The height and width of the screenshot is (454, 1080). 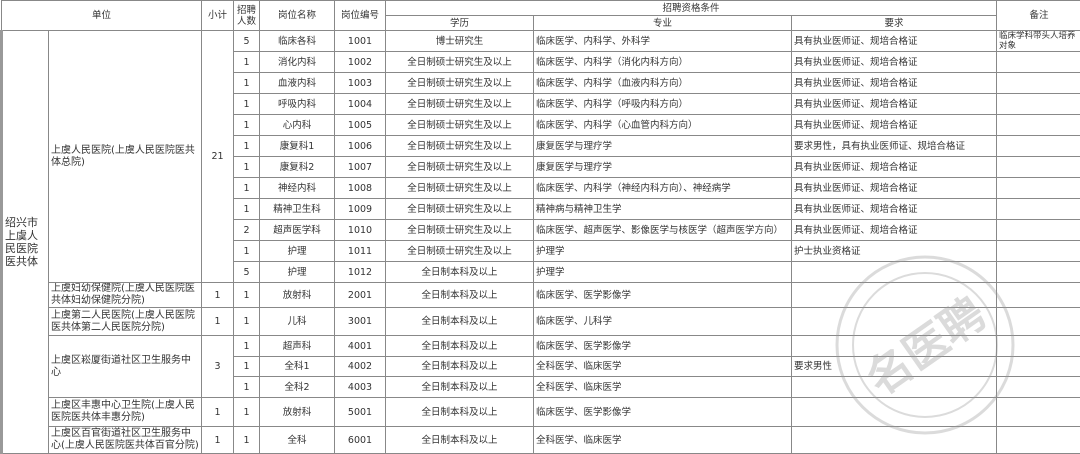 What do you see at coordinates (125, 440) in the screenshot?
I see `unit-name: 上虞区百官街道社区卫生服务中心(上虞人民医院医共体百官分院)` at bounding box center [125, 440].